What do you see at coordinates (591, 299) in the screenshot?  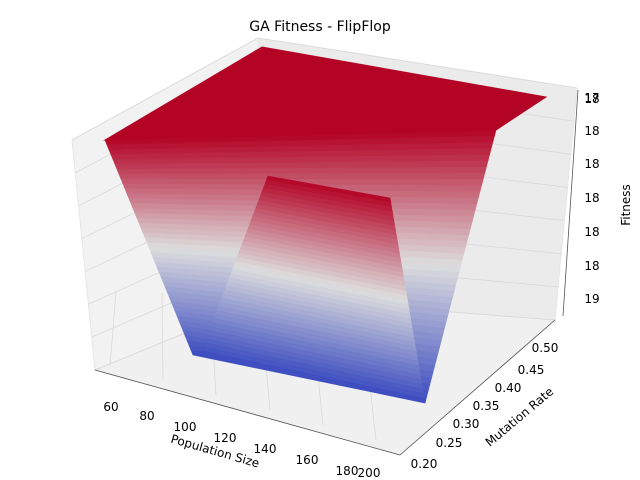 I see `z-tick-label: 19` at bounding box center [591, 299].